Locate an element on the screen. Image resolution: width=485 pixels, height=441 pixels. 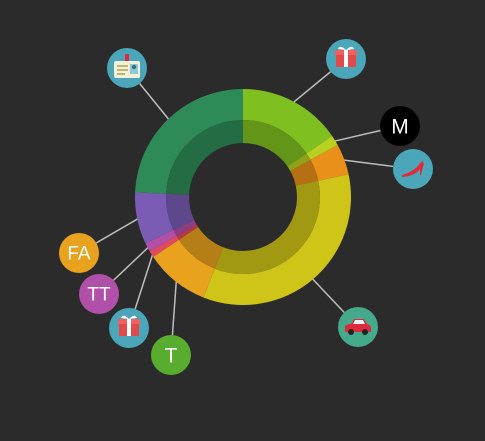
badge-label: FA is located at coordinates (79, 254).